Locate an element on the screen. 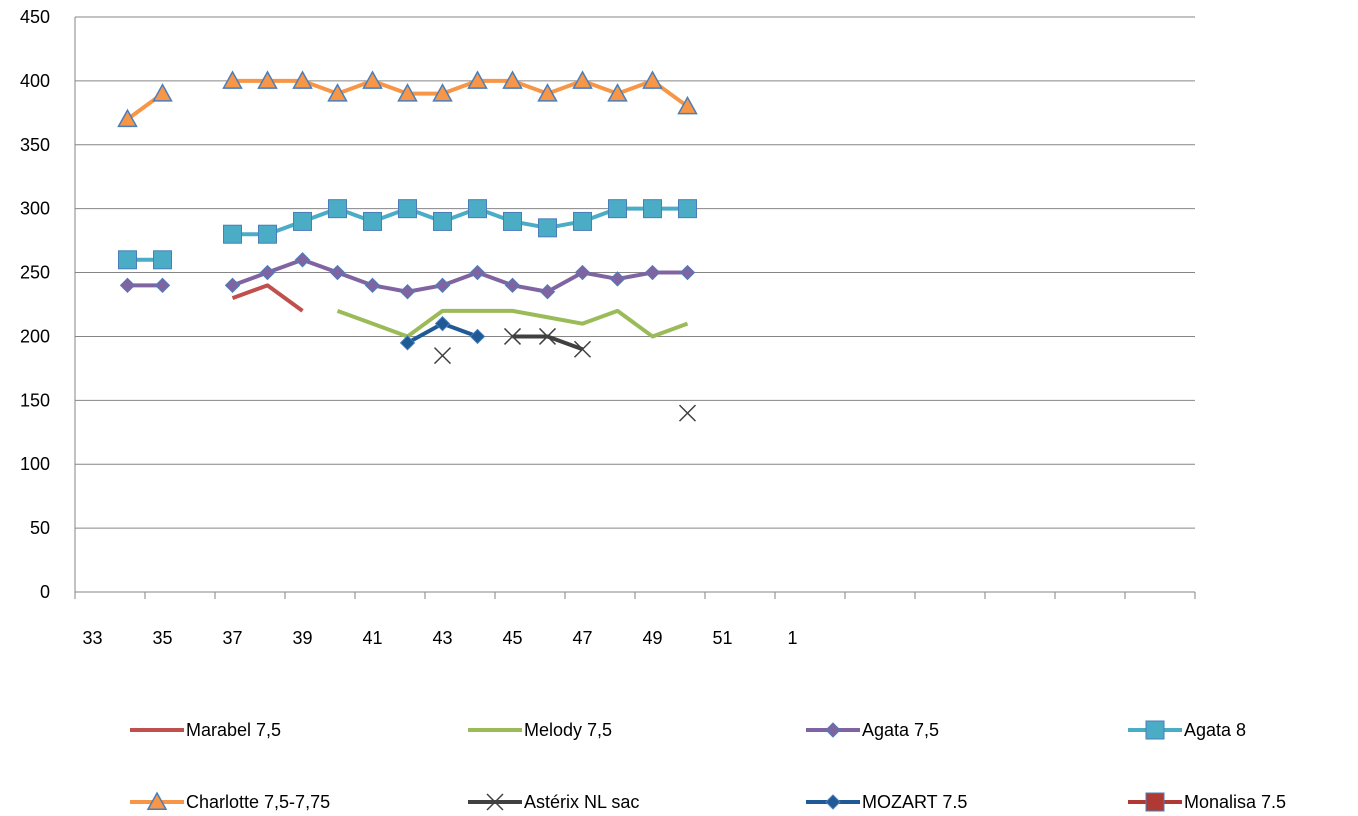  x-tick-labels: 33 35 37 39 41 43 45 47 49 51 1 is located at coordinates (439, 638).